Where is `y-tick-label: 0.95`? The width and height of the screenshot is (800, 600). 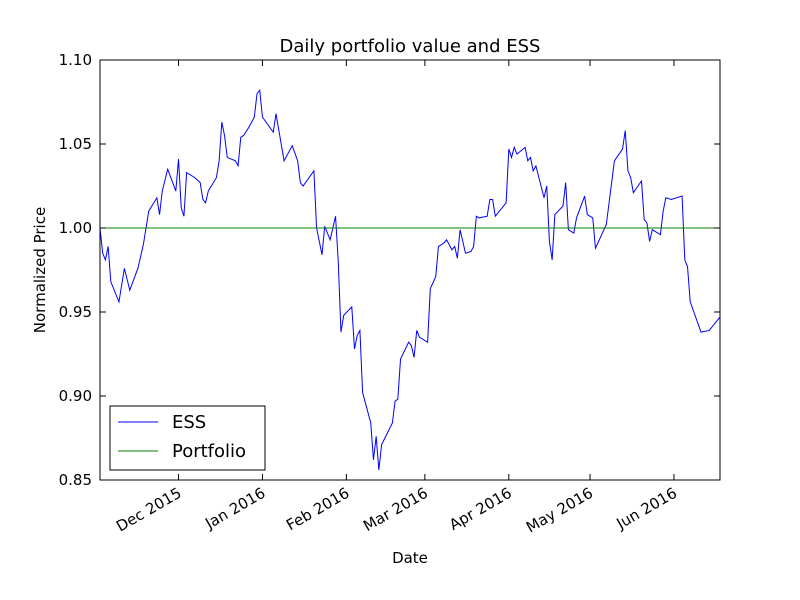
y-tick-label: 0.95 is located at coordinates (75, 312).